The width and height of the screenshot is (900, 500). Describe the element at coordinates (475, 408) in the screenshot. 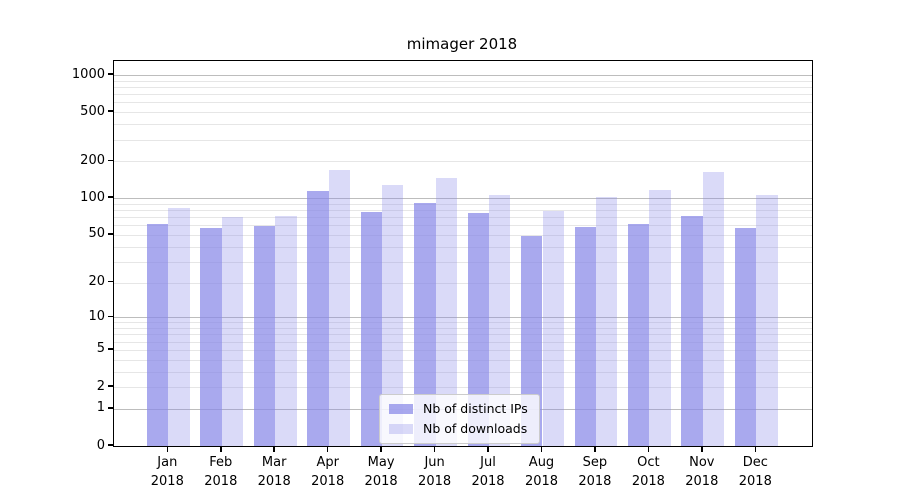

I see `legend-label-distinct-ips: Nb of distinct IPs` at that location.